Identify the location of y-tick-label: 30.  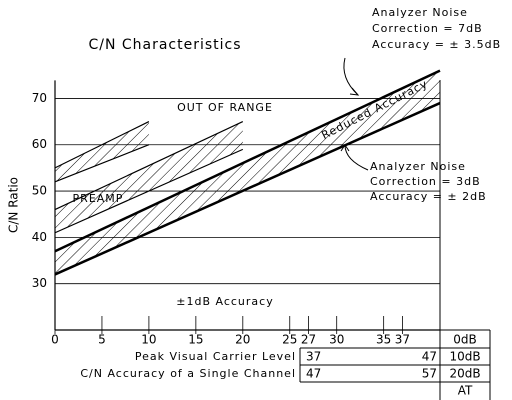
(39, 283).